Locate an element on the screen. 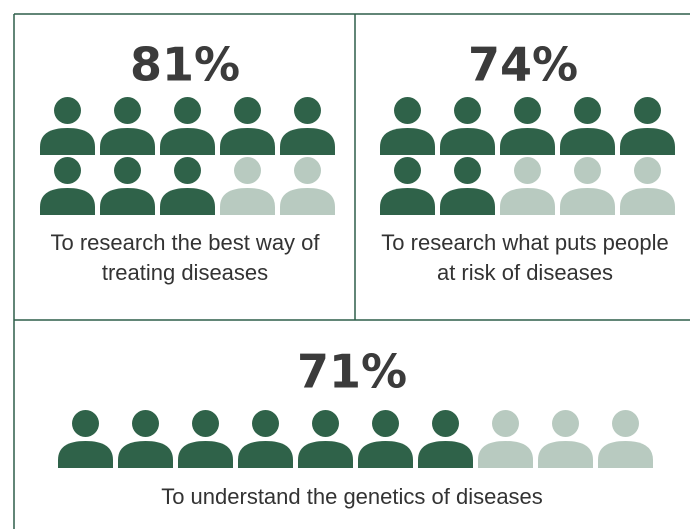 This screenshot has height=529, width=690. panel-label: To understand the genetics of diseases is located at coordinates (352, 496).